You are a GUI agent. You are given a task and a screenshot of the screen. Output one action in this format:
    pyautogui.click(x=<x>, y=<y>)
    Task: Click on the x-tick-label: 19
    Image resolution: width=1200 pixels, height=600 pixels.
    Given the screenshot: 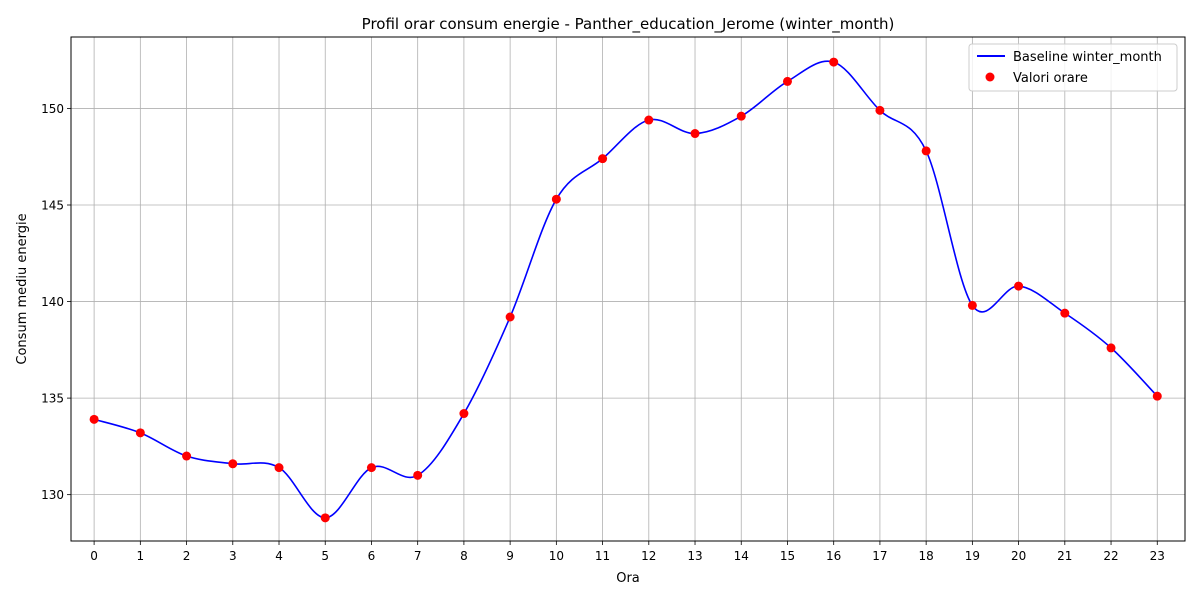 What is the action you would take?
    pyautogui.click(x=972, y=556)
    